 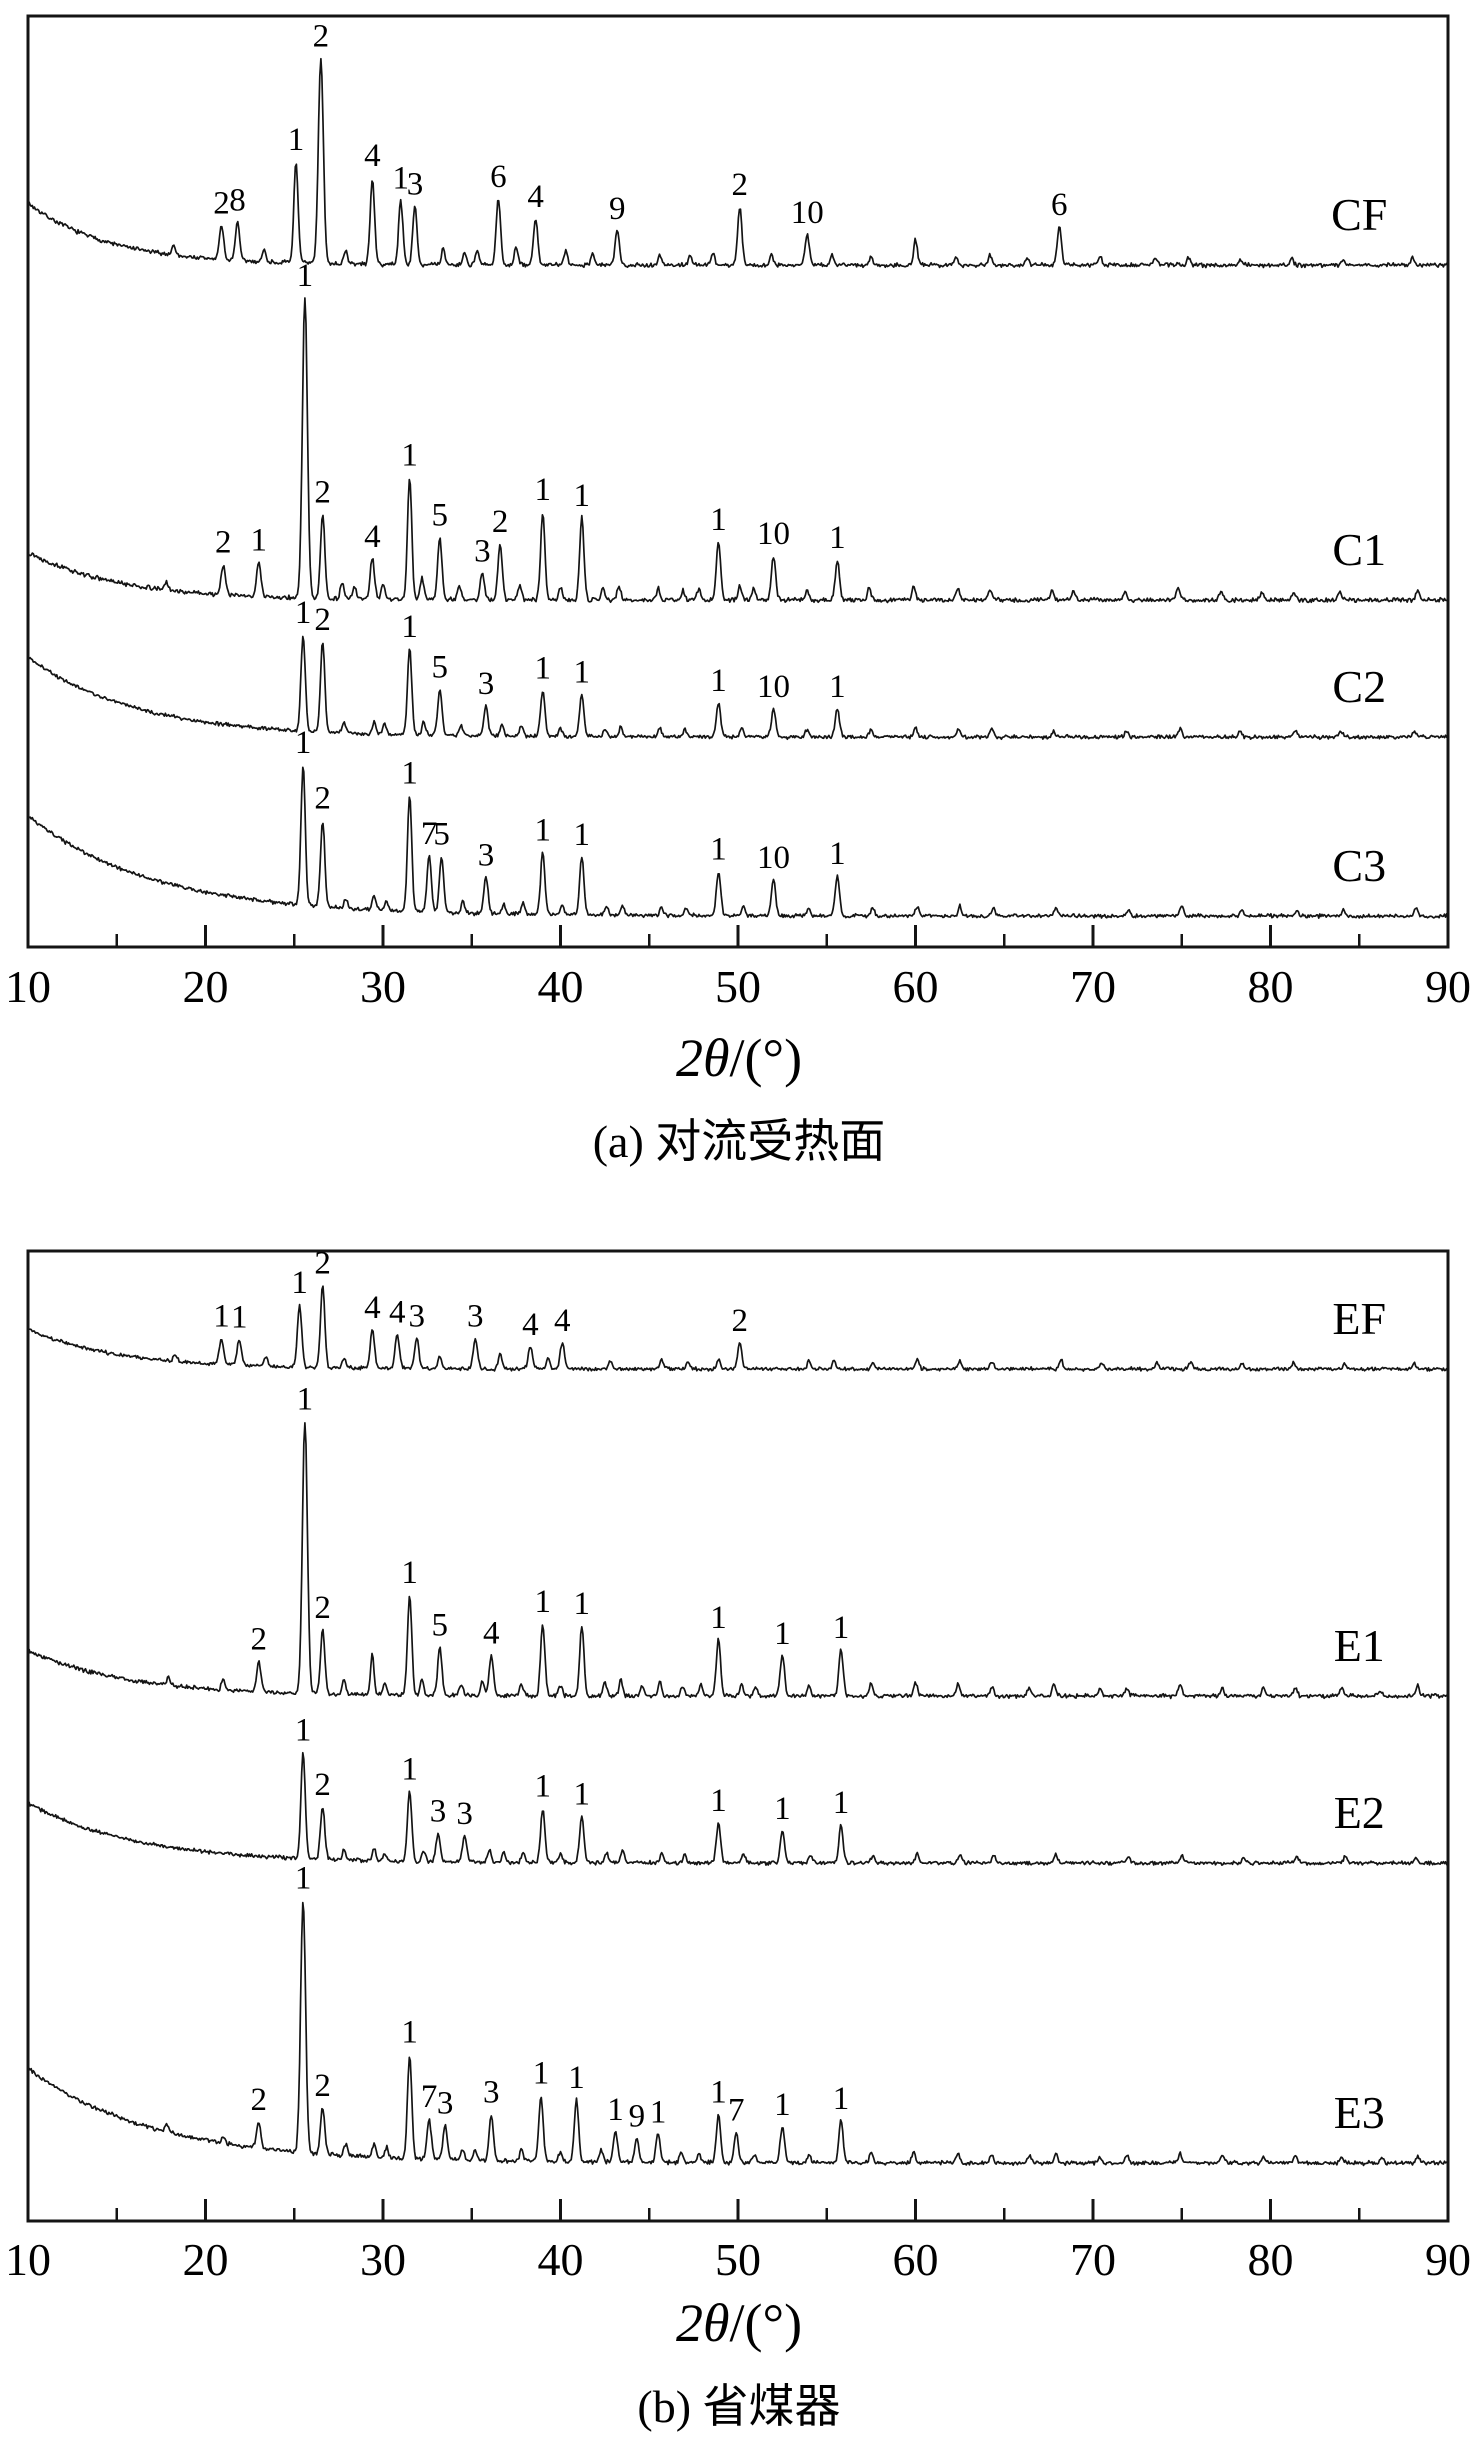 I want to click on x-tick-label: 90, so click(x=1448, y=986).